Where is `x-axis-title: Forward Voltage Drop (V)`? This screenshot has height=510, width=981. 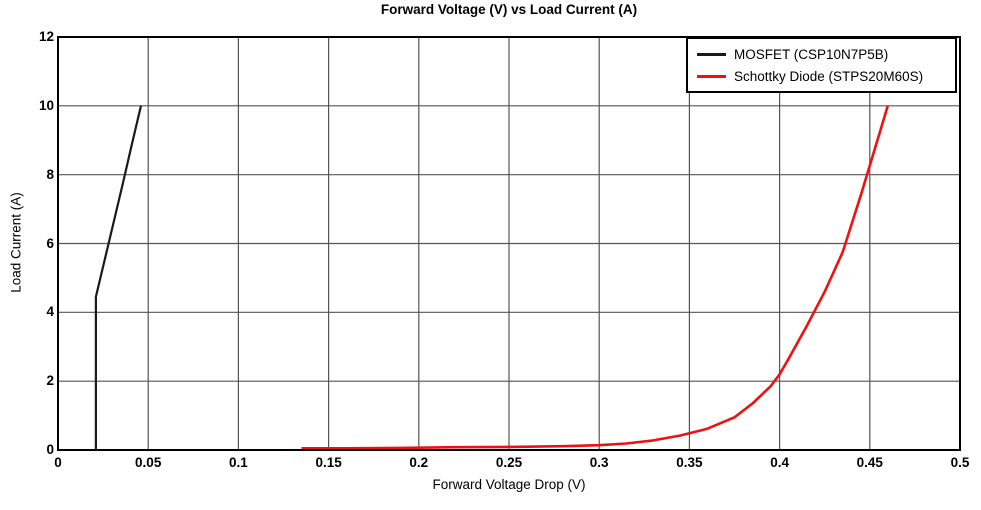
x-axis-title: Forward Voltage Drop (V) is located at coordinates (509, 484).